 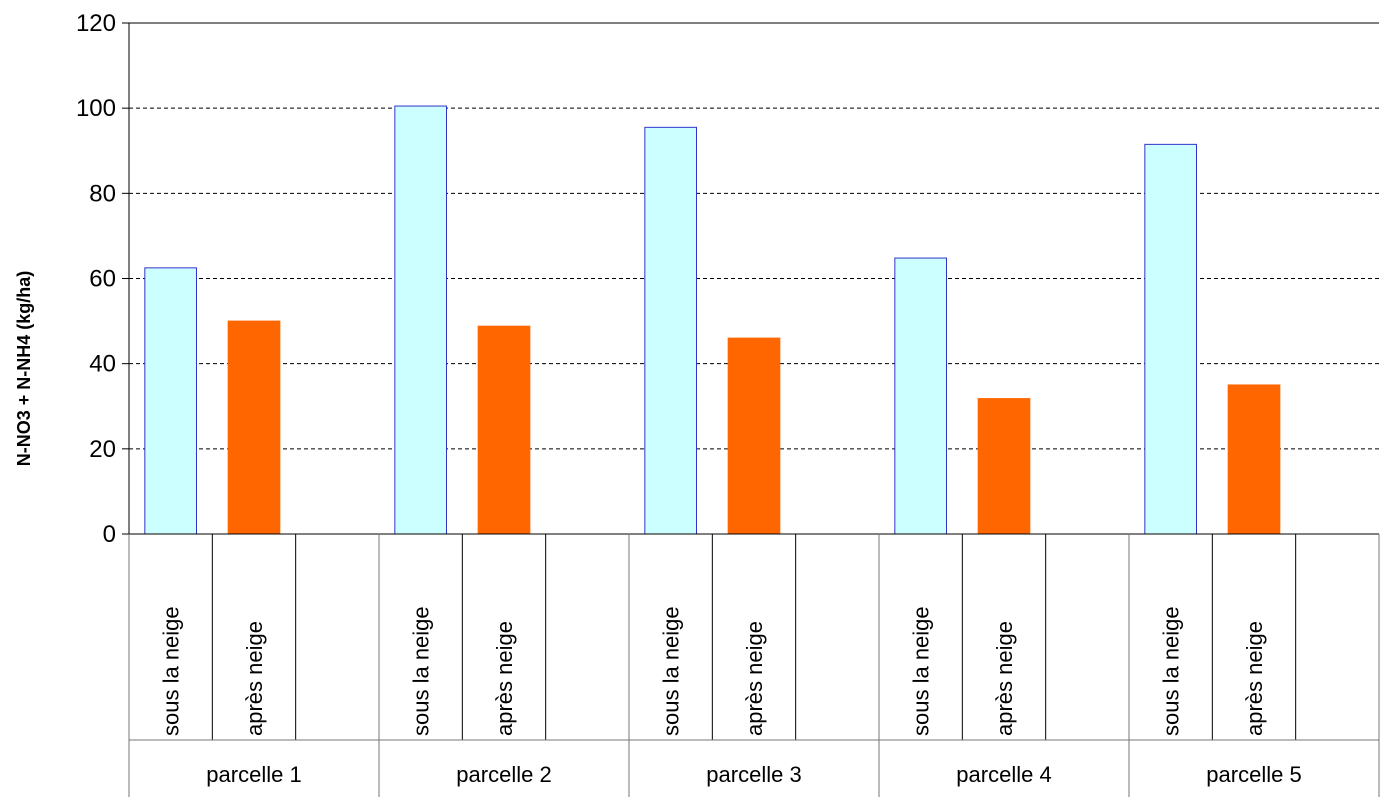 What do you see at coordinates (96, 108) in the screenshot?
I see `y-tick-label: 100` at bounding box center [96, 108].